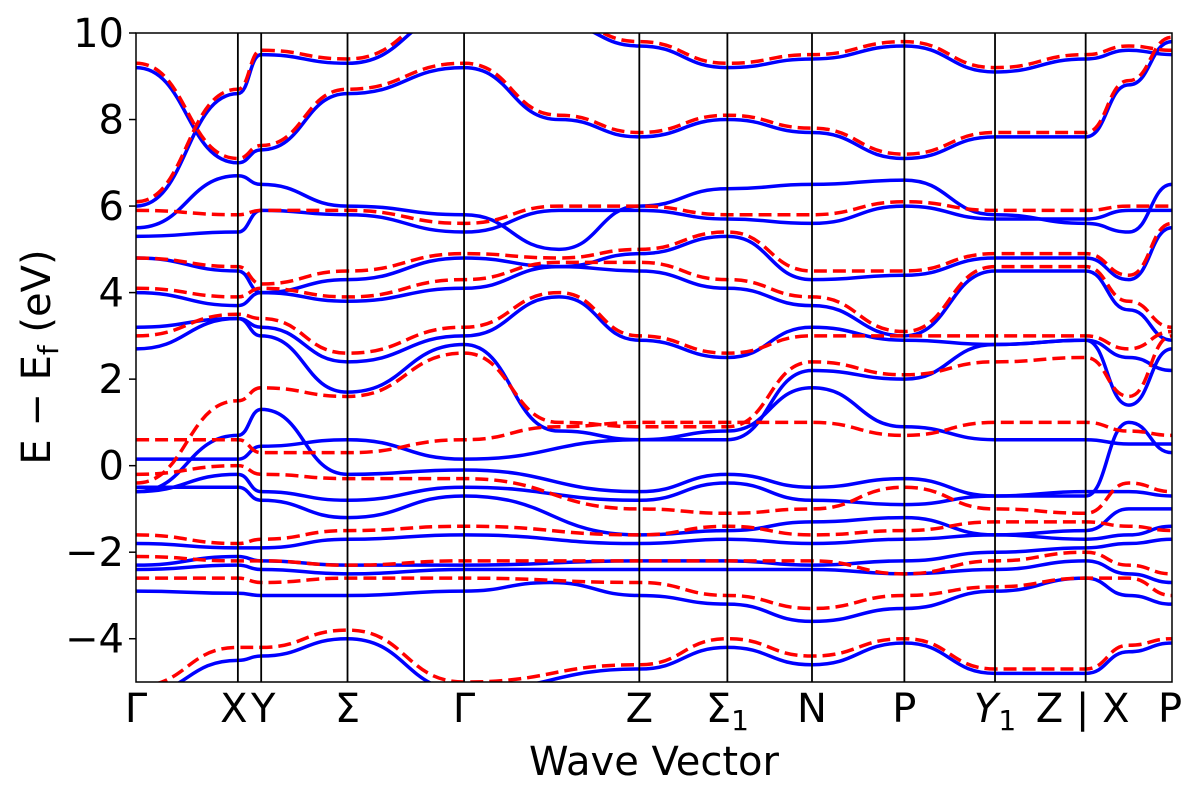 The width and height of the screenshot is (1200, 800). Describe the element at coordinates (654, 762) in the screenshot. I see `x-axis-title: Wave Vector` at that location.